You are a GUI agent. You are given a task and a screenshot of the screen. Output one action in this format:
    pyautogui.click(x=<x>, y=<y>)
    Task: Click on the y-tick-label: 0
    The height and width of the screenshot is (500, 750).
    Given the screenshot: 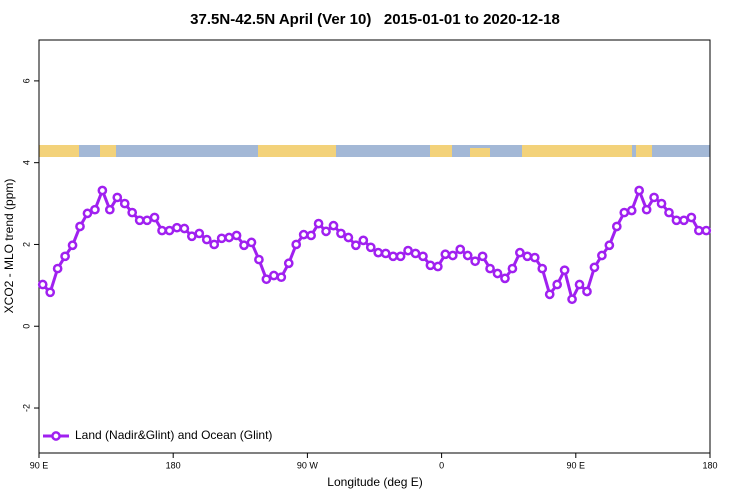 What is the action you would take?
    pyautogui.click(x=26, y=326)
    